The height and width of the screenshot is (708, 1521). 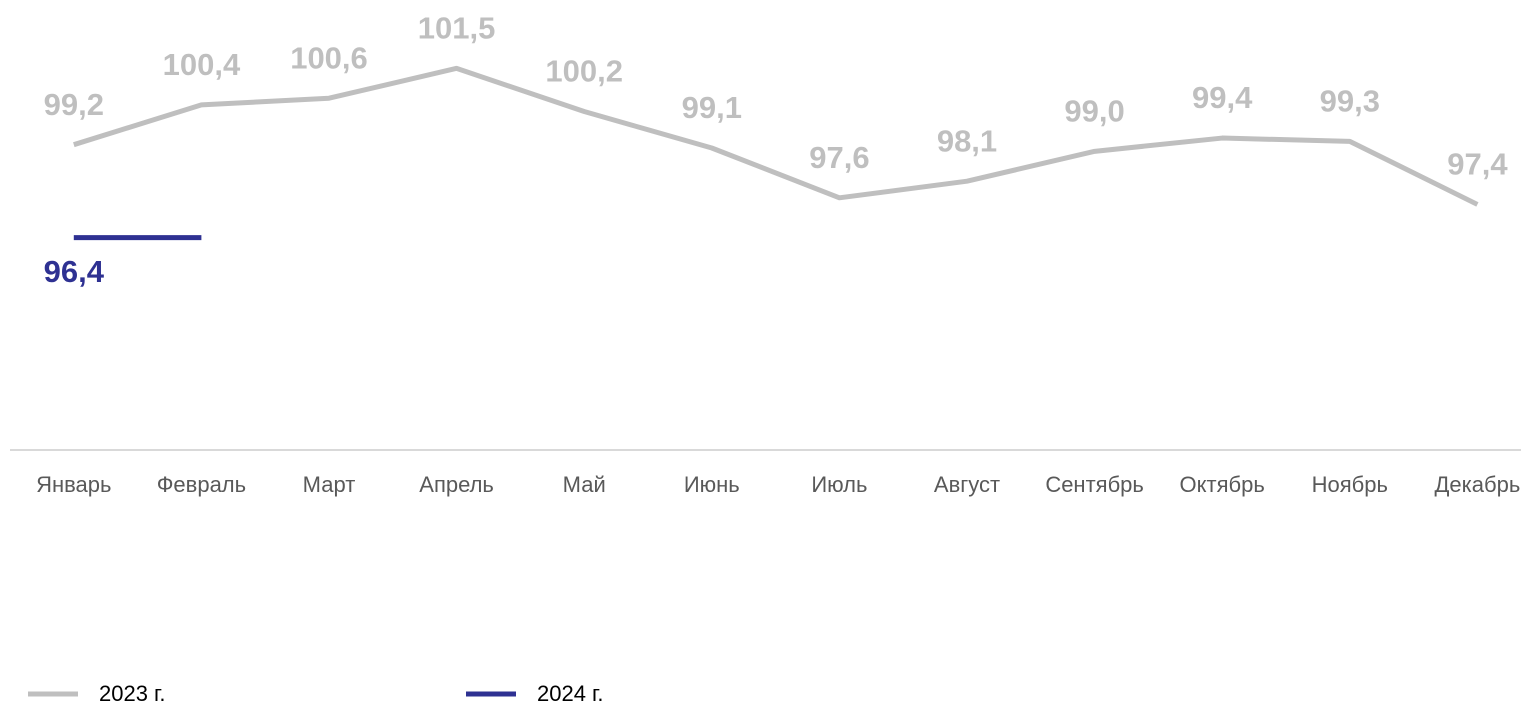 What do you see at coordinates (456, 484) in the screenshot?
I see `x-tick-label: Апрель` at bounding box center [456, 484].